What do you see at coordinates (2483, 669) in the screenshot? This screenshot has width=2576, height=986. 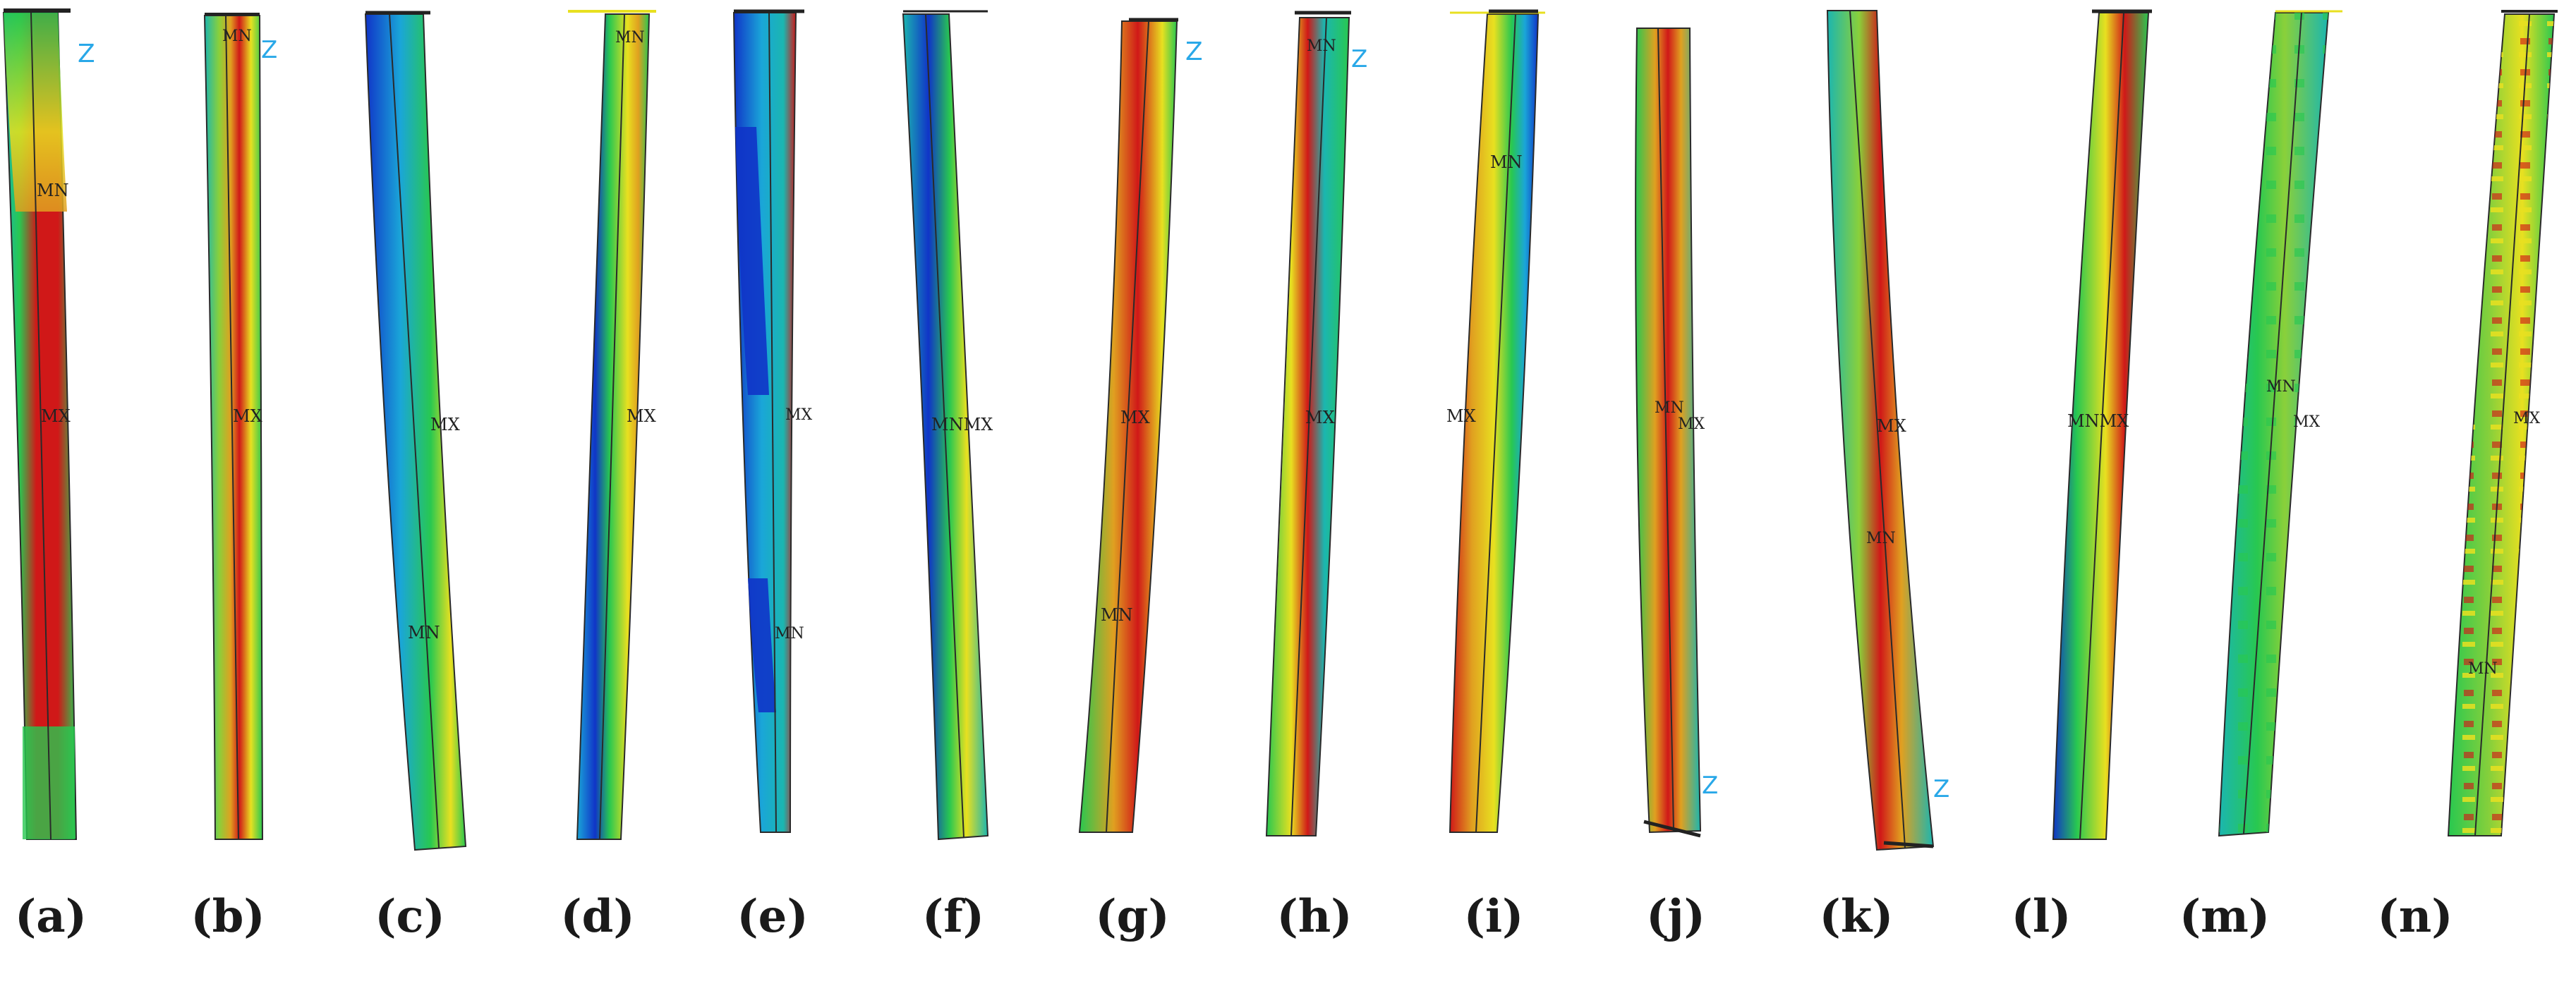 I see `min-marker-n: MN` at bounding box center [2483, 669].